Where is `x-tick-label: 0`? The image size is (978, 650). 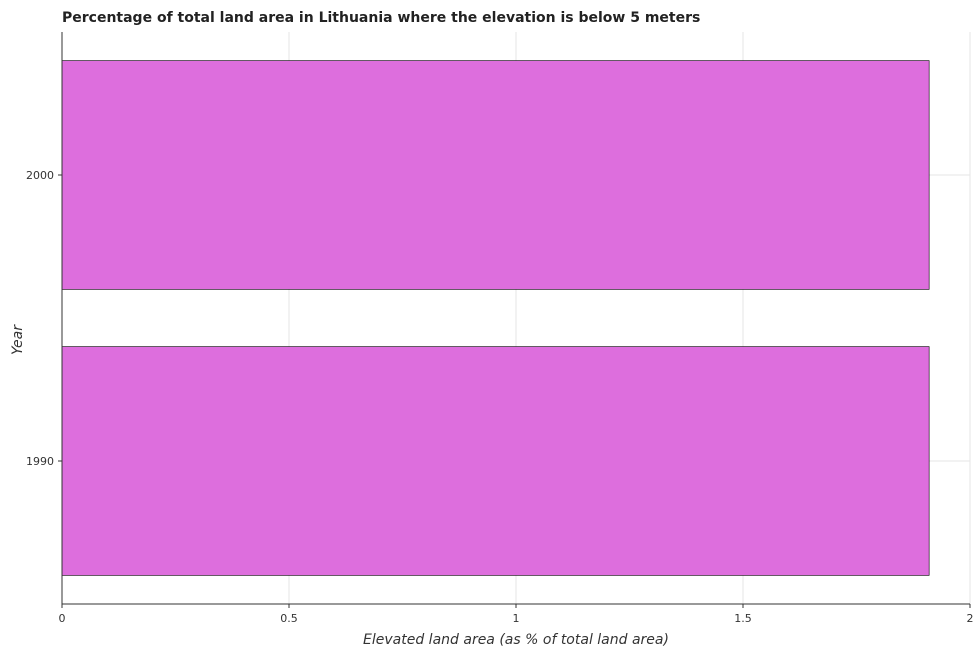 x-tick-label: 0 is located at coordinates (62, 618).